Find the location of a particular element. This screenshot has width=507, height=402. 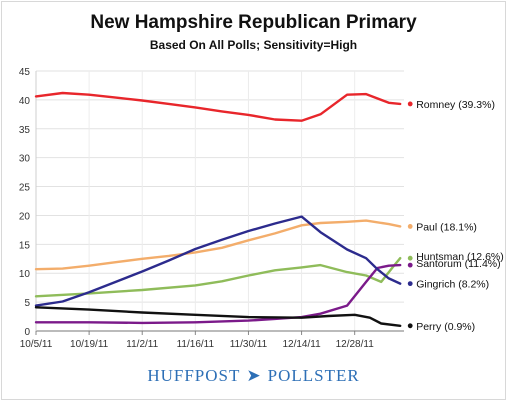

x-tick-label: 12/28/11 is located at coordinates (355, 344).